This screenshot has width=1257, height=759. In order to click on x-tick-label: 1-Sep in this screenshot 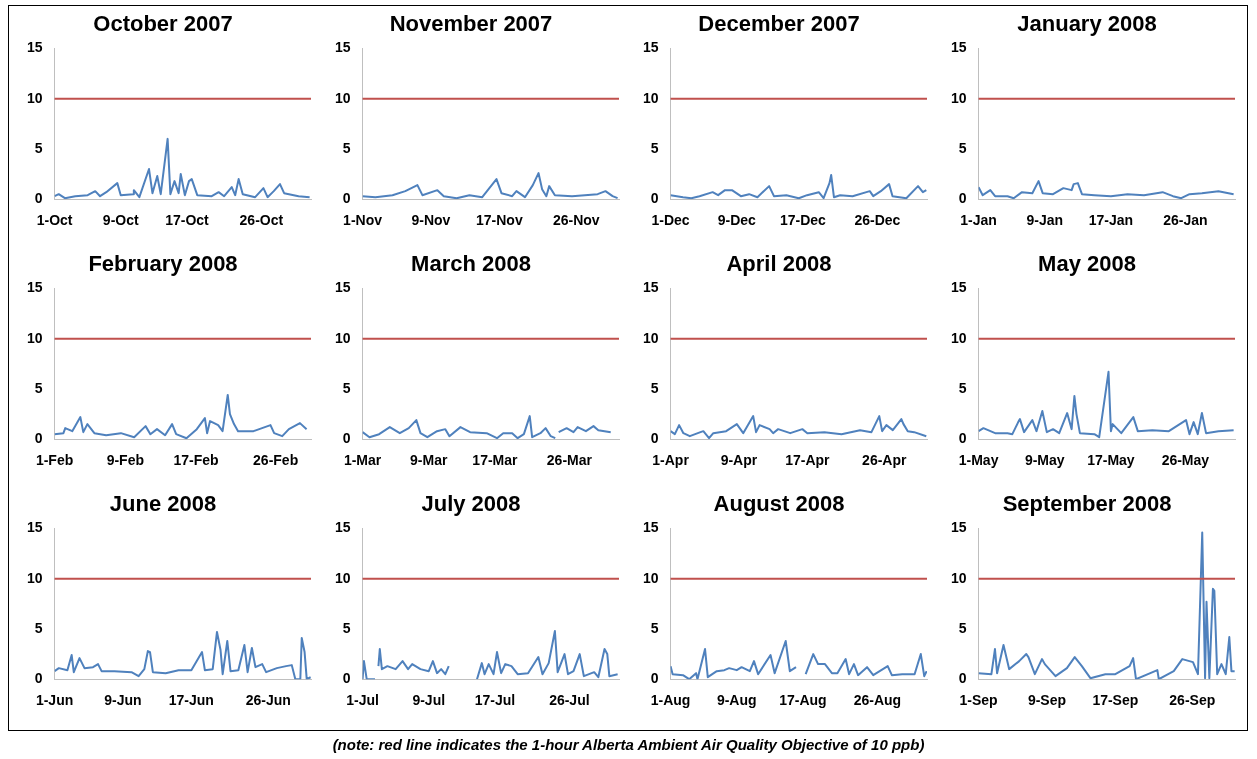, I will do `click(978, 700)`.